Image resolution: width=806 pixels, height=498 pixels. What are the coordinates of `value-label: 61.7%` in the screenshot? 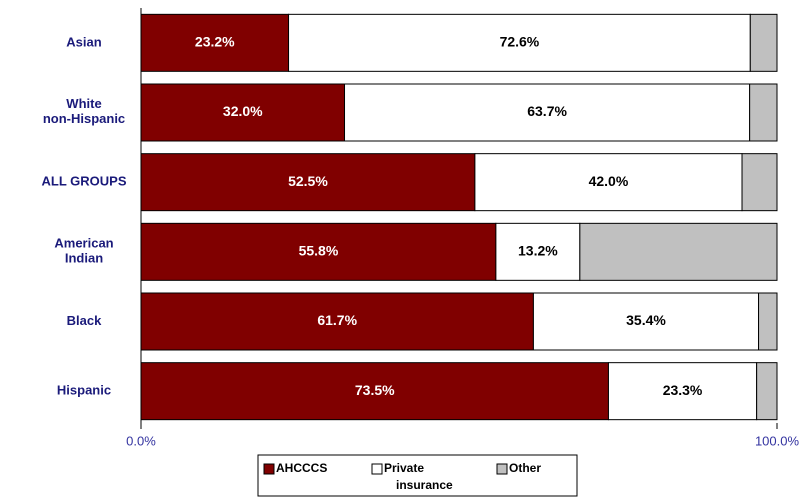 It's located at (337, 320).